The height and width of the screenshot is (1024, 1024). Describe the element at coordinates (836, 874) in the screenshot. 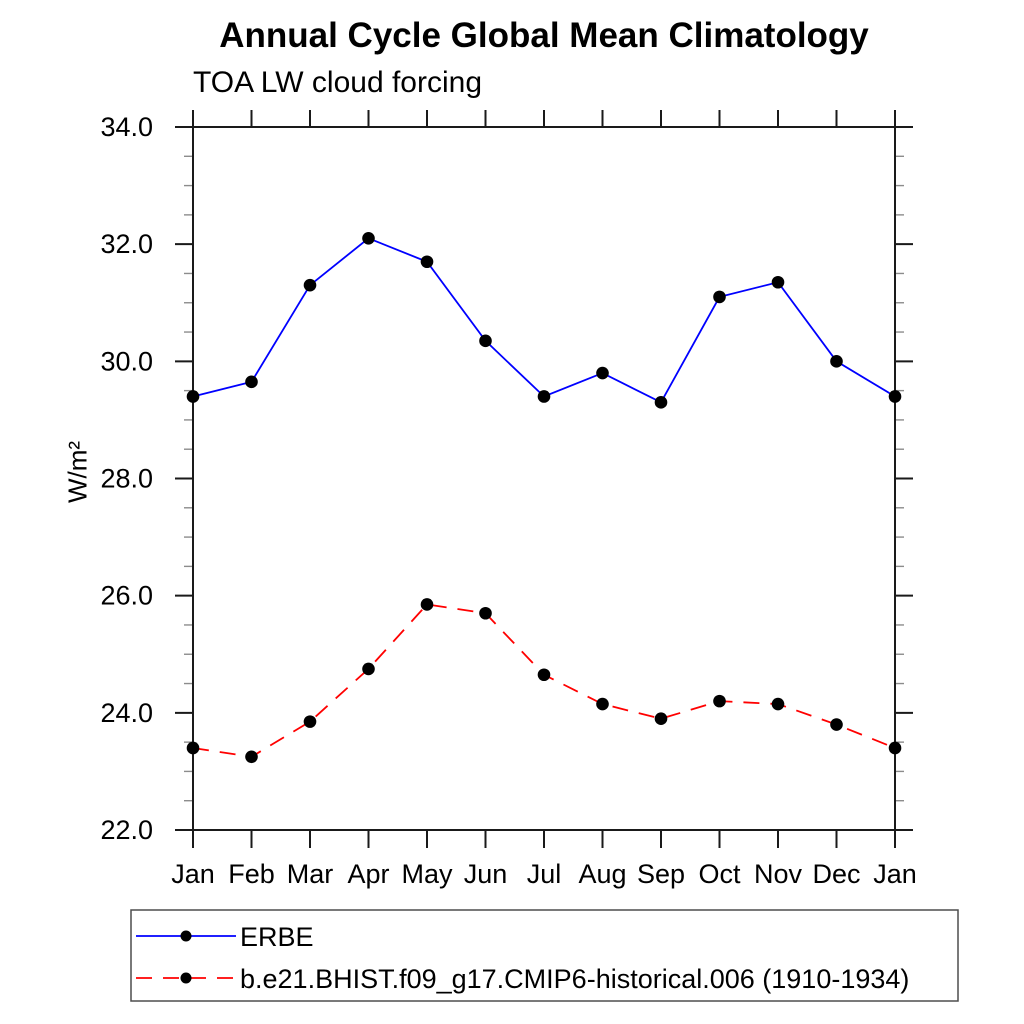

I see `x-tick-label: Dec` at that location.